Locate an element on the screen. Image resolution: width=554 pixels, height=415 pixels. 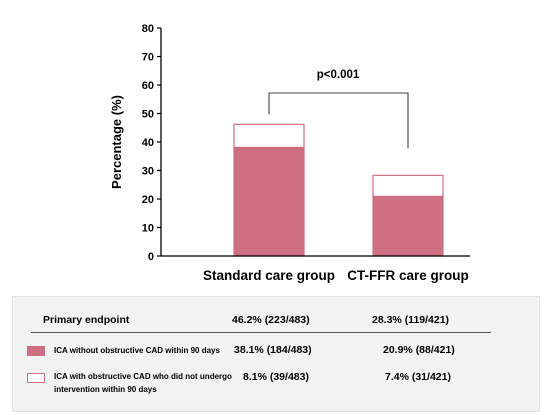
bars is located at coordinates (338, 190).